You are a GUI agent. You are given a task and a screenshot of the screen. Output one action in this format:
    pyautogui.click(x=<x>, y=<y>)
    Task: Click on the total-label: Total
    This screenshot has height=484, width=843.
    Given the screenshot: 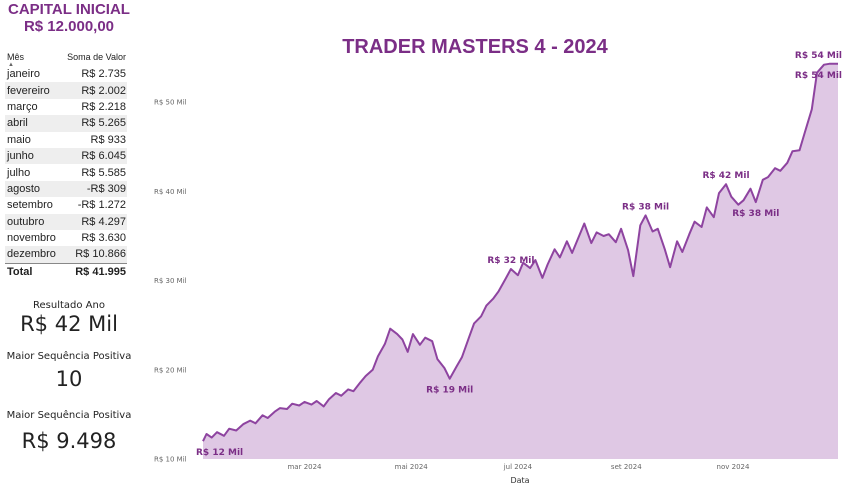 What is the action you would take?
    pyautogui.click(x=33, y=271)
    